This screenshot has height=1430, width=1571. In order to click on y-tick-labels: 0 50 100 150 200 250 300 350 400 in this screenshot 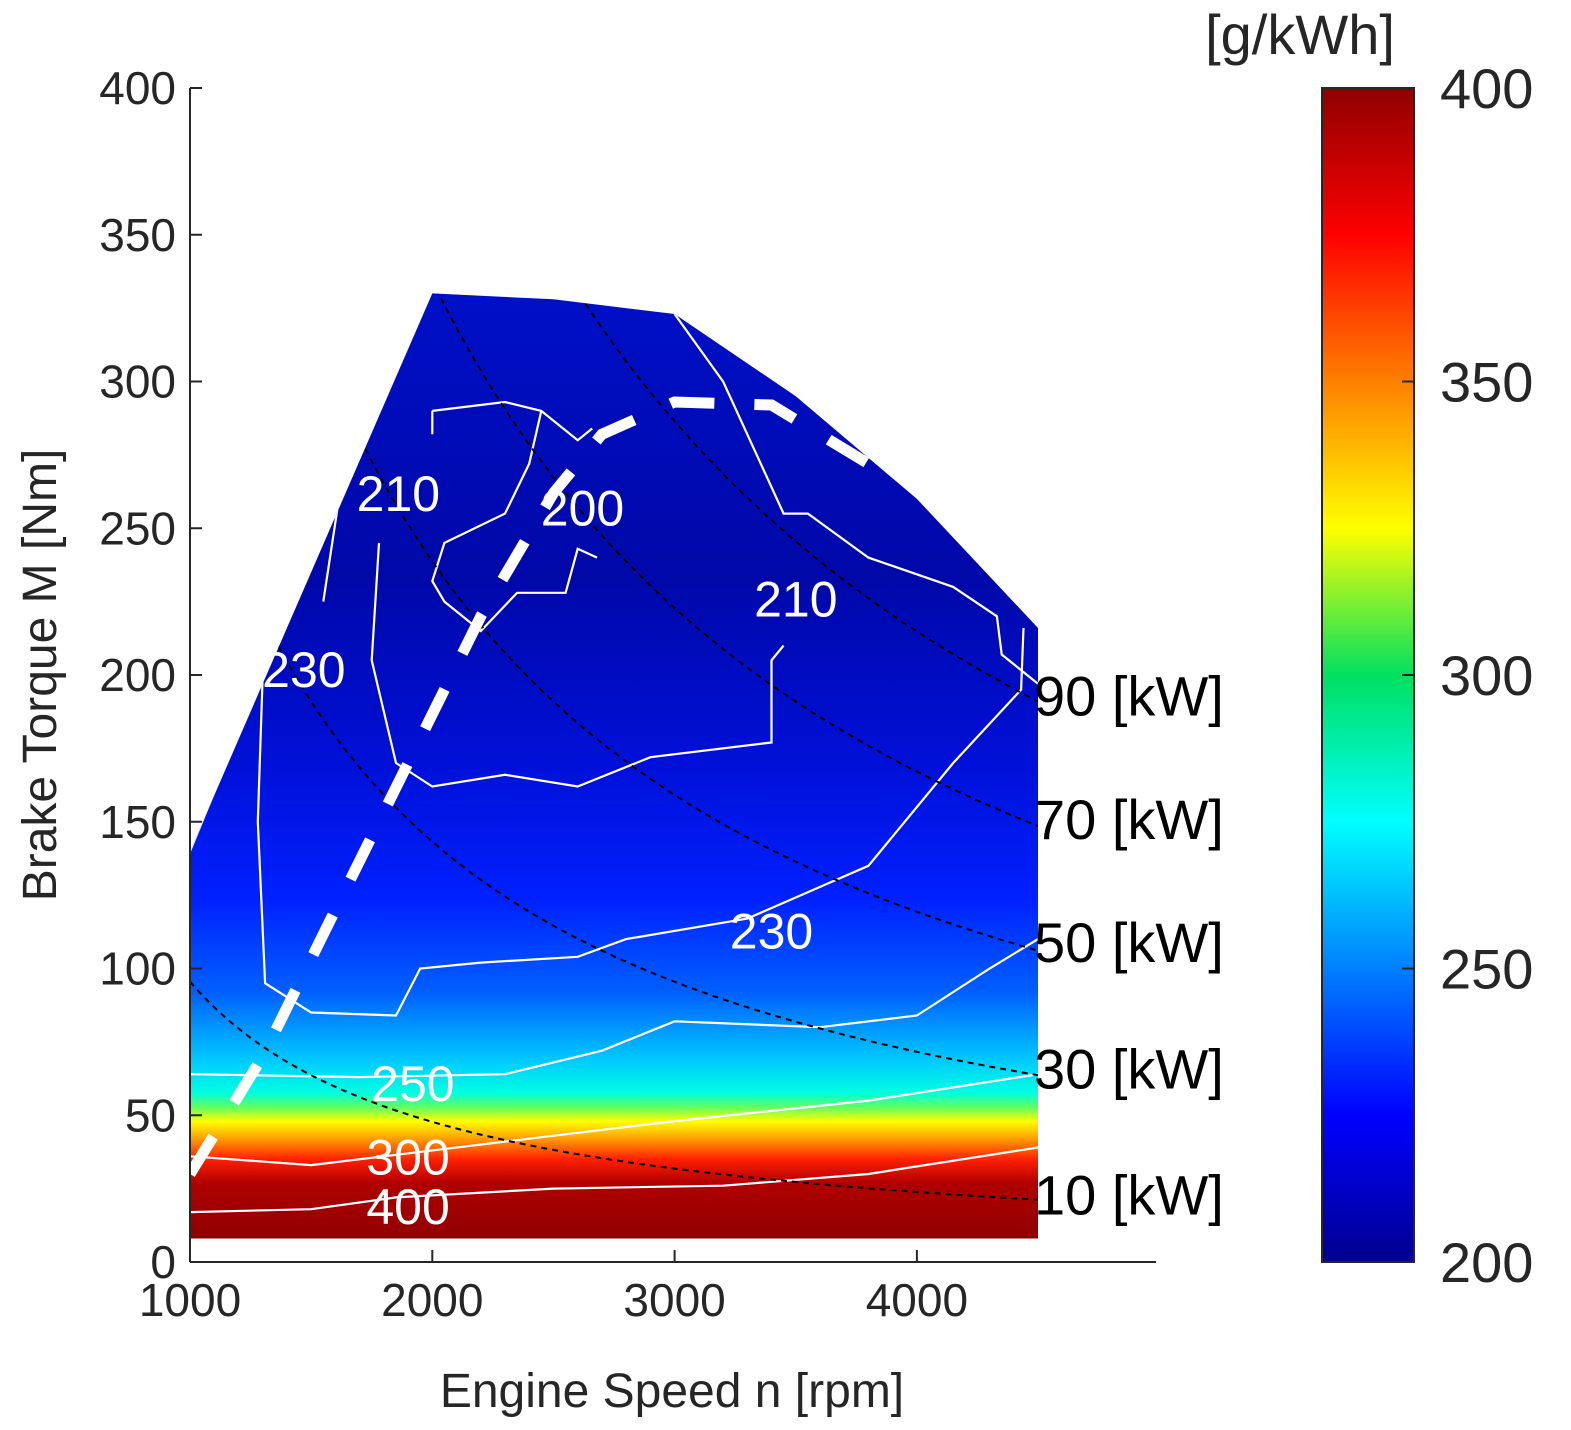, I will do `click(150, 675)`.